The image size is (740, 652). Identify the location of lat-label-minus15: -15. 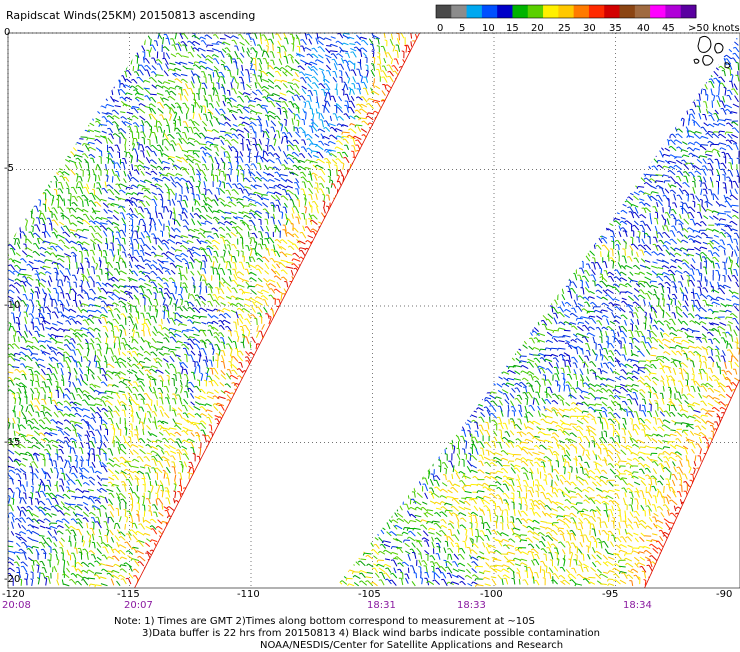
(12, 442).